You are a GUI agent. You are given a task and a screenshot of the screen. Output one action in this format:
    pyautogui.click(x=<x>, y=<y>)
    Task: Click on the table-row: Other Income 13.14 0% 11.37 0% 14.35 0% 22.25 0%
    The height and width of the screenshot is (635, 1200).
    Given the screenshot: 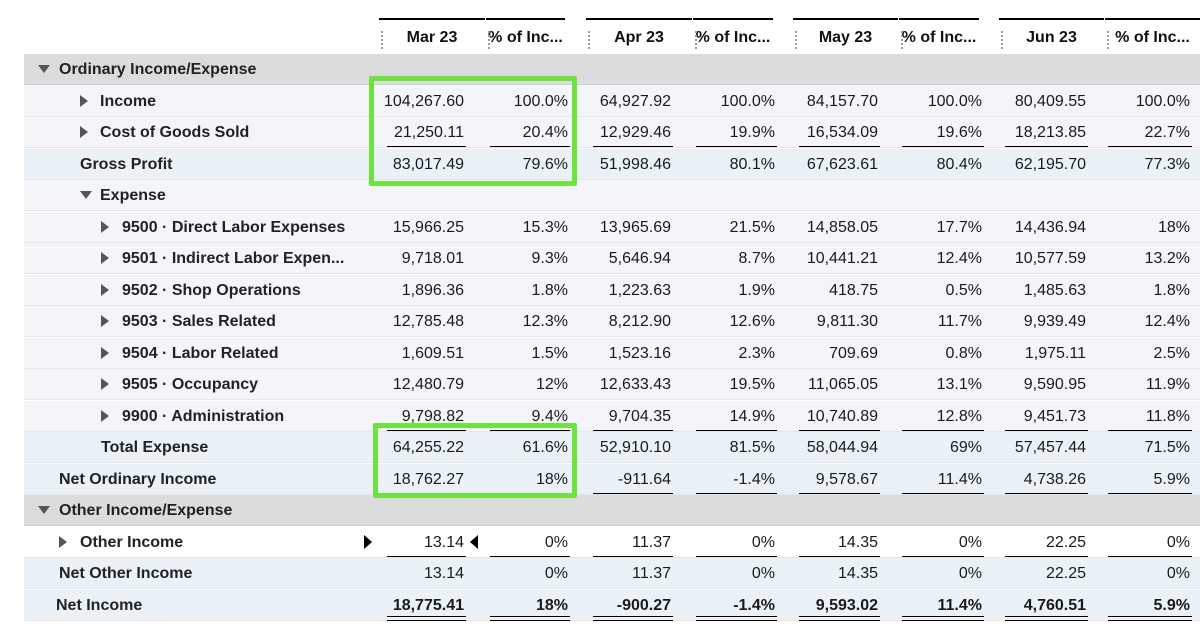 What is the action you would take?
    pyautogui.click(x=612, y=542)
    